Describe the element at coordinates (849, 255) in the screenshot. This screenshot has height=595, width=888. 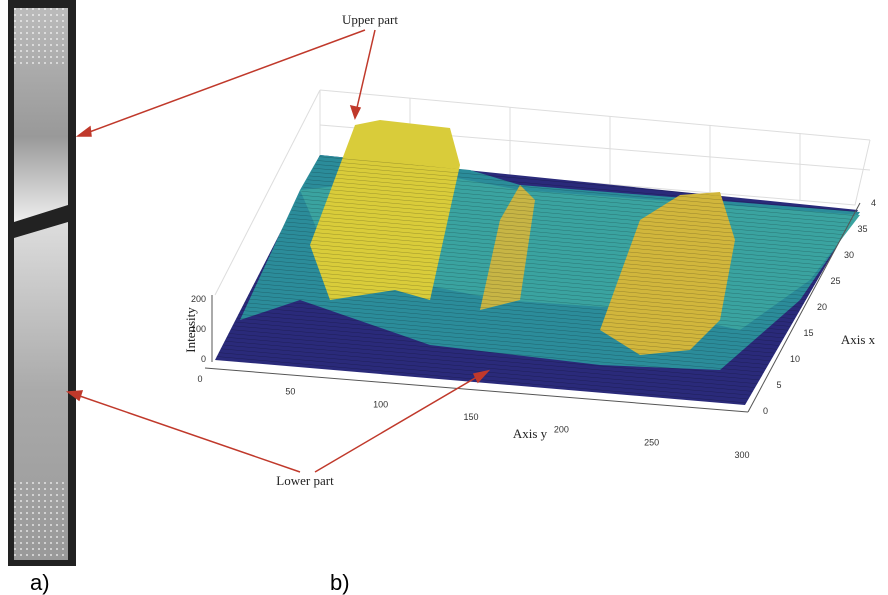
I see `x-tick-label: 30` at that location.